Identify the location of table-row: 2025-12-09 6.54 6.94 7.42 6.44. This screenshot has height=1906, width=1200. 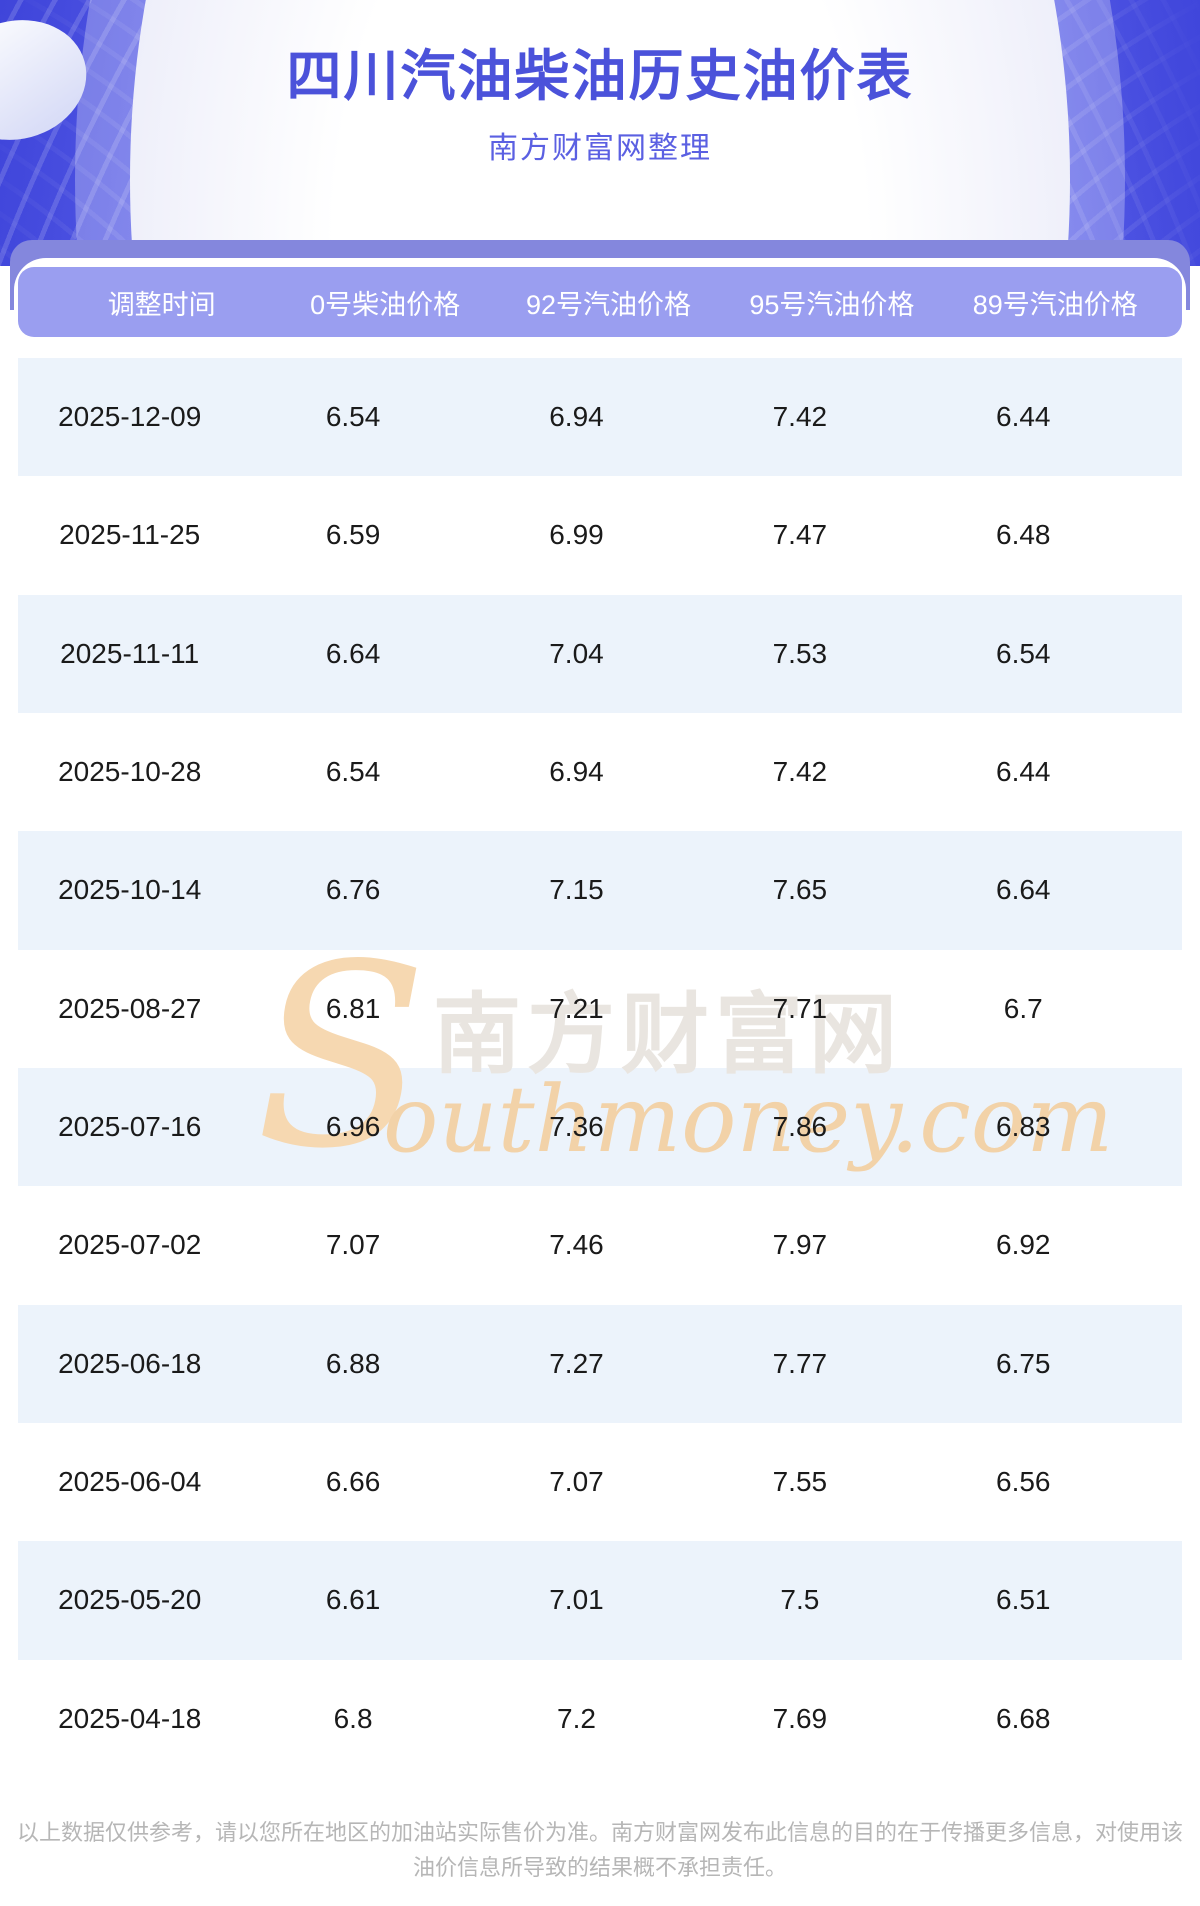
(600, 417).